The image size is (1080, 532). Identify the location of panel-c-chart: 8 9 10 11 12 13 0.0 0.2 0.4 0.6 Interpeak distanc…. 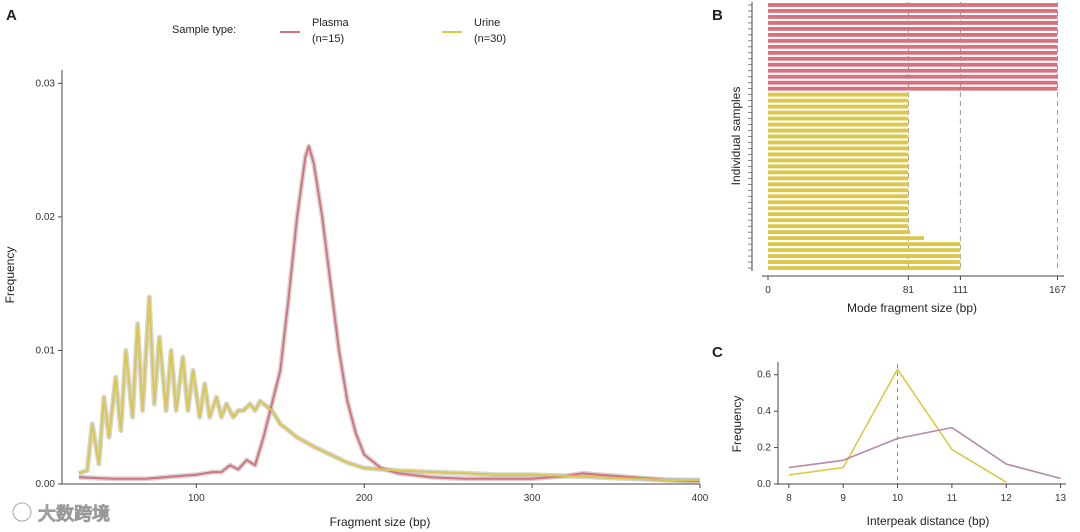
(898, 445).